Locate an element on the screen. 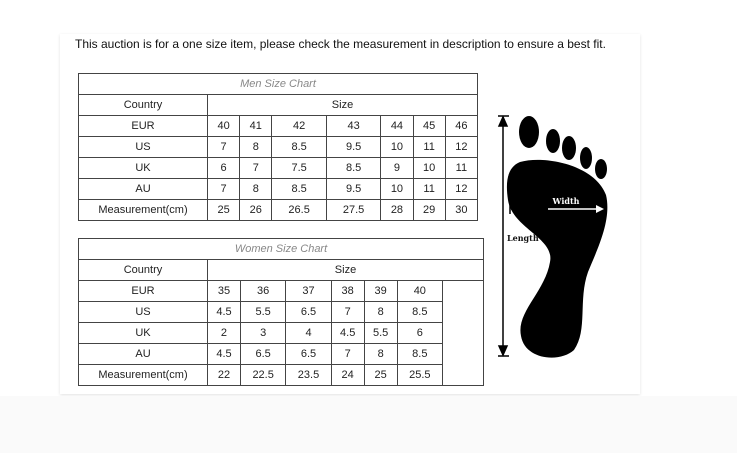 The height and width of the screenshot is (453, 737). size-cell: 25.5 is located at coordinates (420, 375).